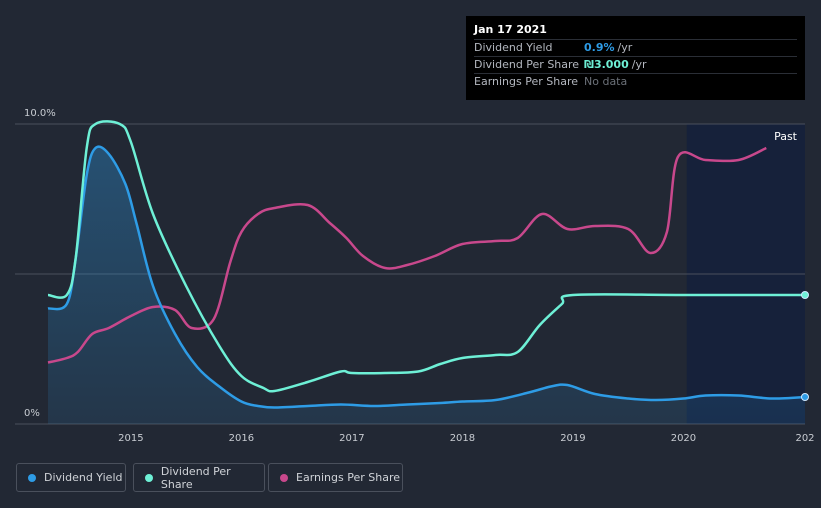 Image resolution: width=821 pixels, height=508 pixels. What do you see at coordinates (683, 438) in the screenshot?
I see `x-tick-label: 2020` at bounding box center [683, 438].